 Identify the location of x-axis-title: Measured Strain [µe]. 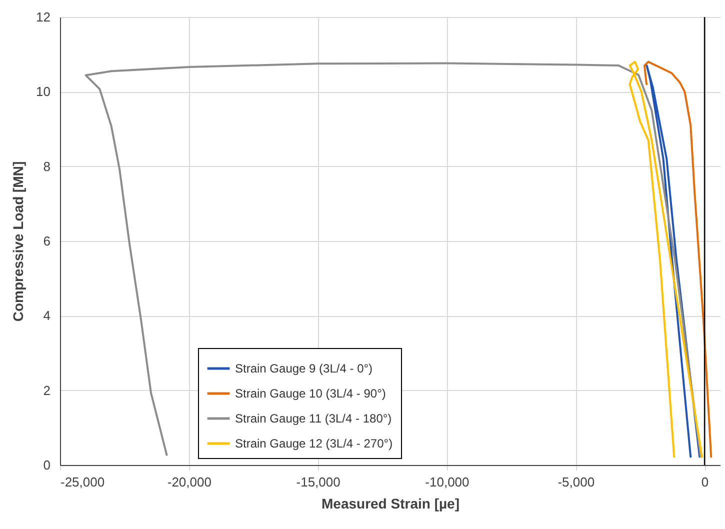
(391, 504).